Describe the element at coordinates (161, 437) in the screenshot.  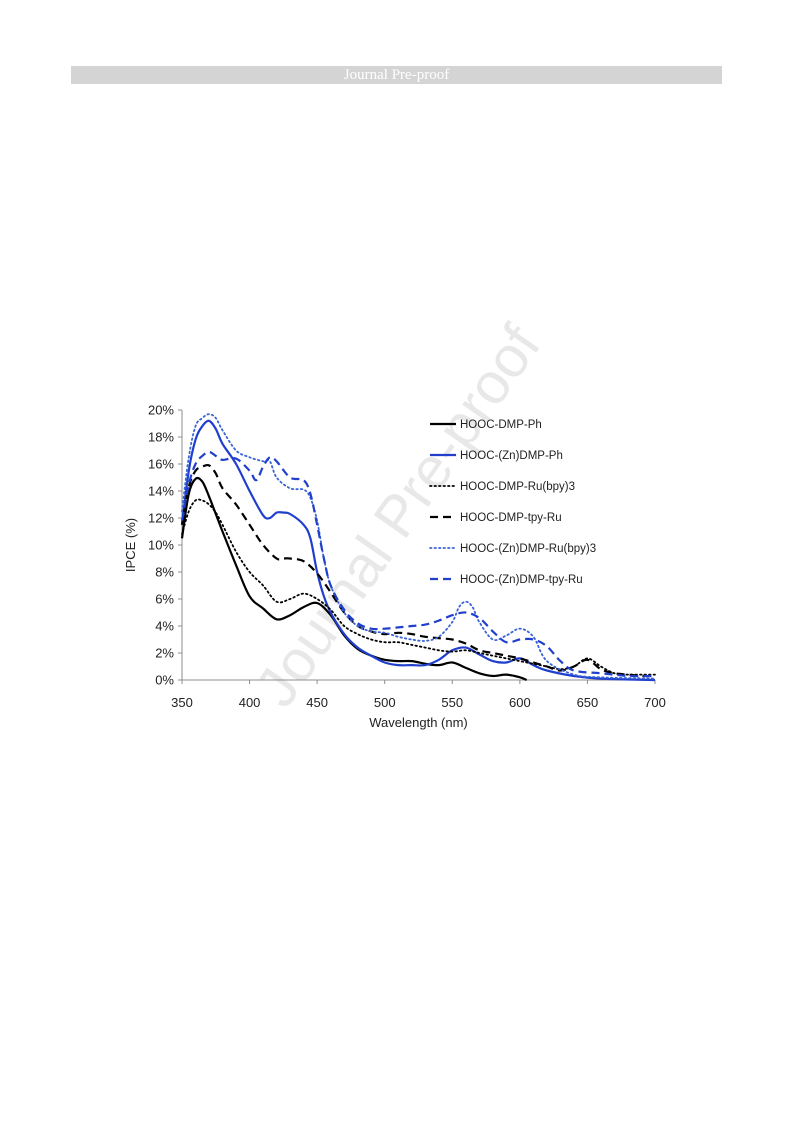
I see `y-tick-label: 18%` at that location.